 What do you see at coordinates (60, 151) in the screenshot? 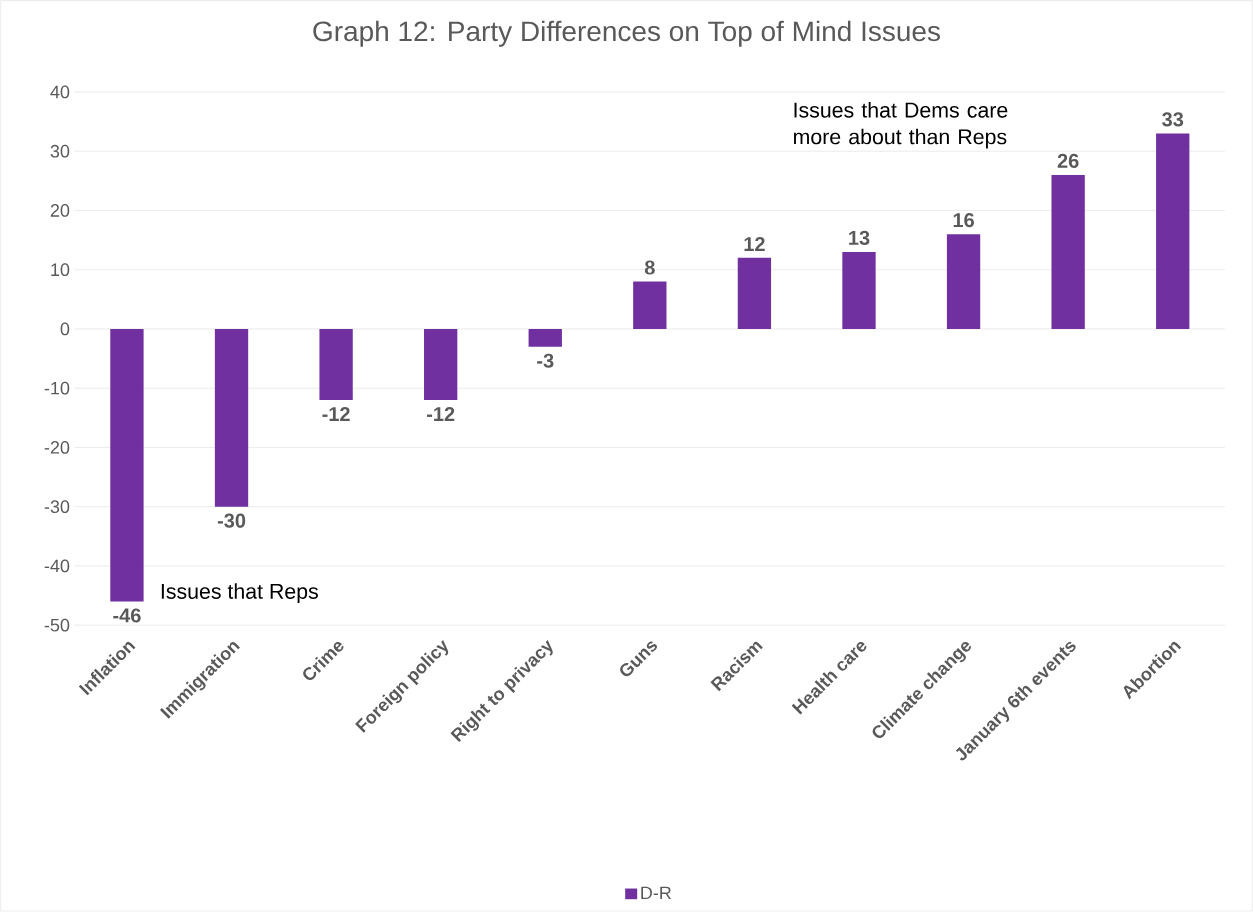
I see `y-tick-label: 30` at bounding box center [60, 151].